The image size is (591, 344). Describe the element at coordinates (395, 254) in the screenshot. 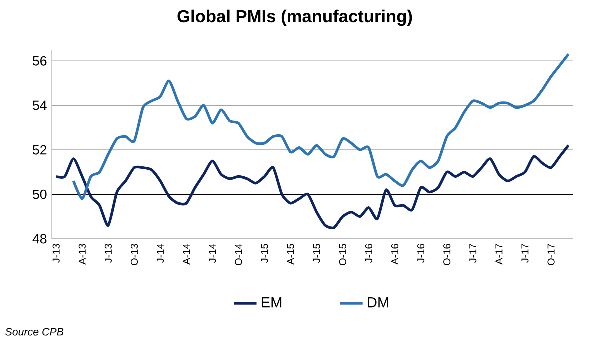

I see `x-tick-label: A-16` at that location.